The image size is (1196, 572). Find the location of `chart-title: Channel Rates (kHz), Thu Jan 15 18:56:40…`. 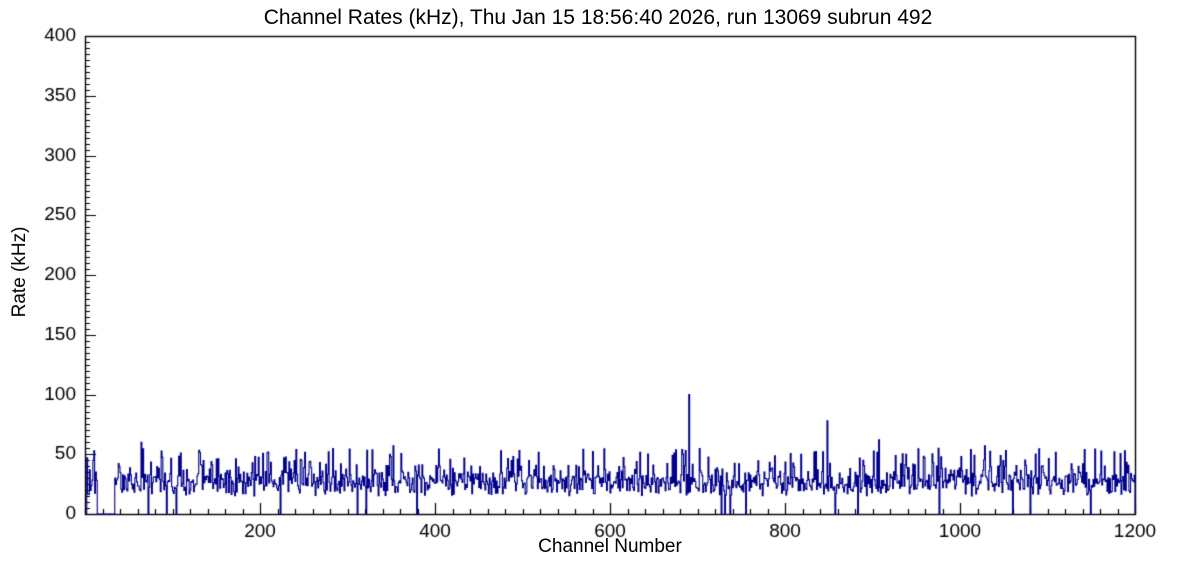

chart-title: Channel Rates (kHz), Thu Jan 15 18:56:40… is located at coordinates (598, 17).